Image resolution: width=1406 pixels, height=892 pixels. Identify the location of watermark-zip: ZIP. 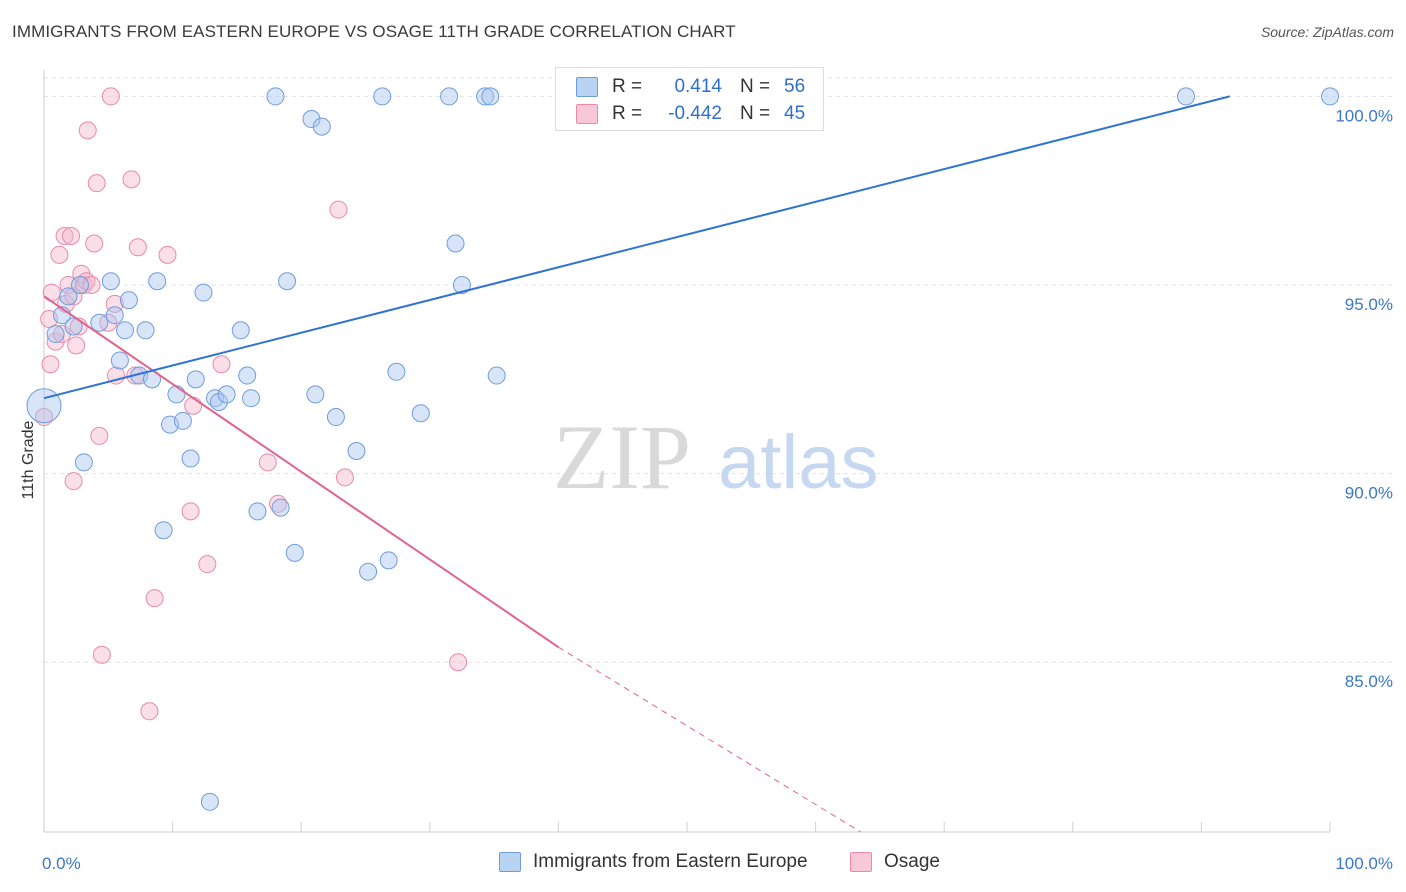
(622, 457).